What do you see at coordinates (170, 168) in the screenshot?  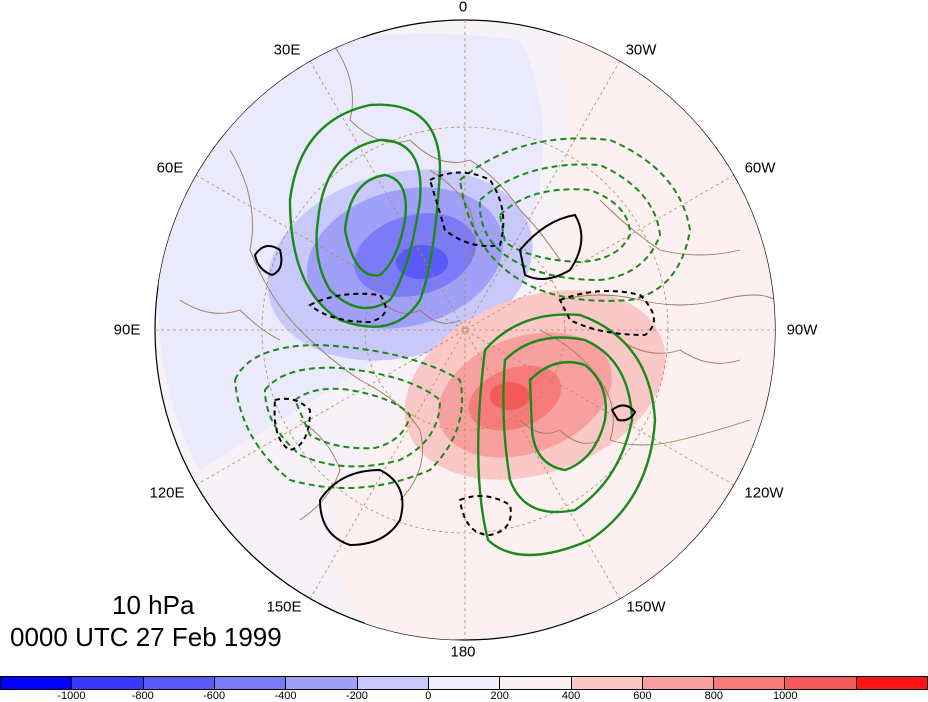 I see `lon-label-60e: 60E` at bounding box center [170, 168].